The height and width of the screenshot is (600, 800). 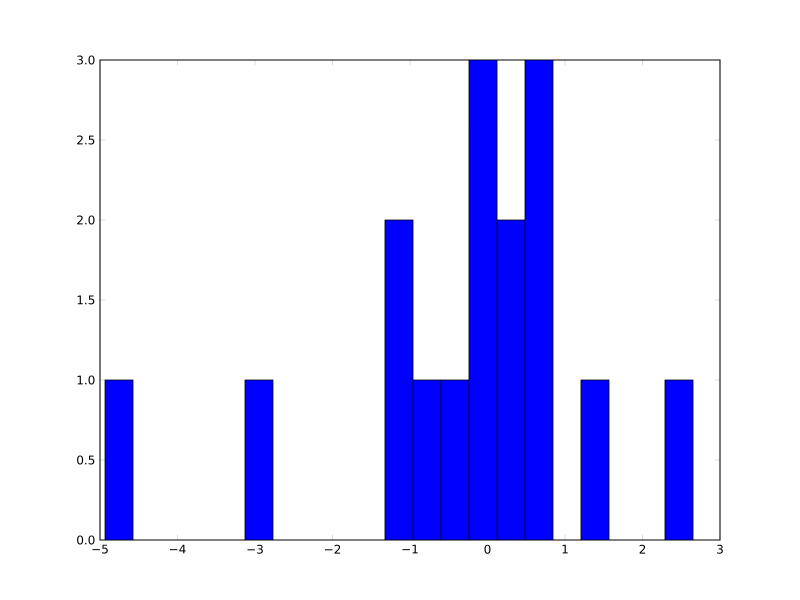 I want to click on y-tick-label: 0.0, so click(x=86, y=540).